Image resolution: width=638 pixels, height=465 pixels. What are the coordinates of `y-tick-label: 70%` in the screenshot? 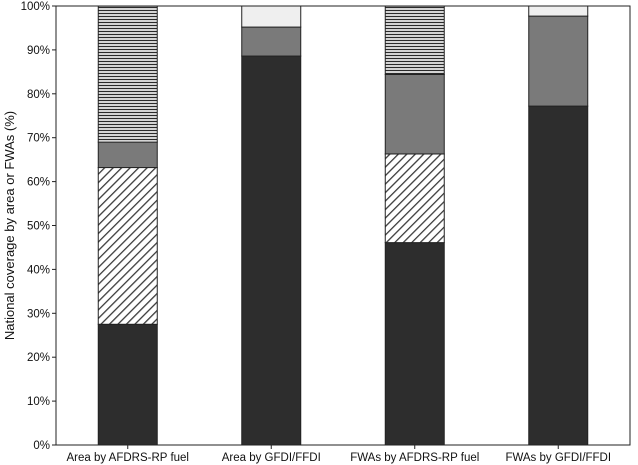 It's located at (38, 139).